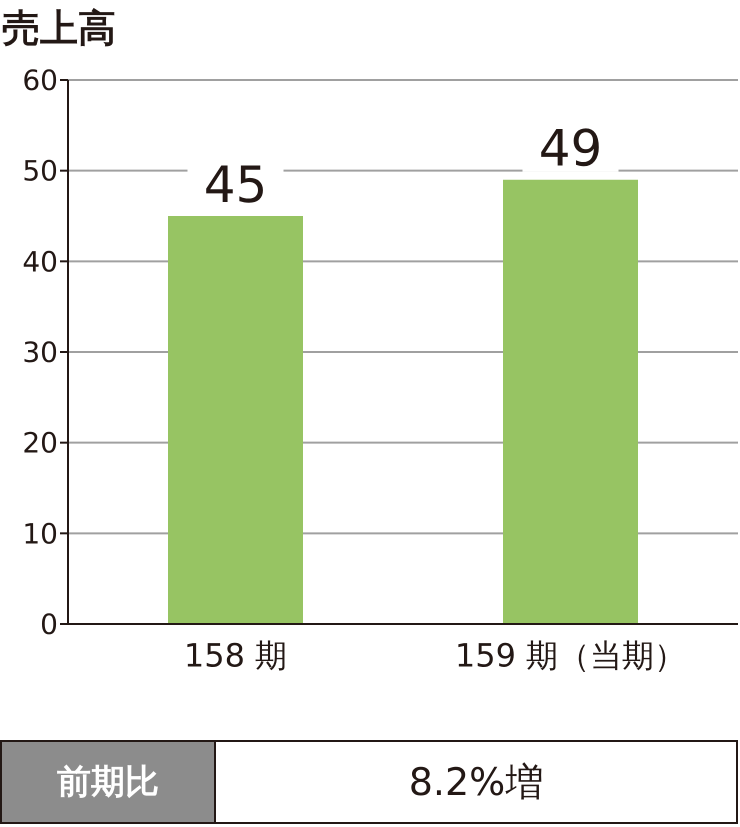 The height and width of the screenshot is (827, 740). Describe the element at coordinates (49, 624) in the screenshot. I see `y-tick-label: 0` at that location.